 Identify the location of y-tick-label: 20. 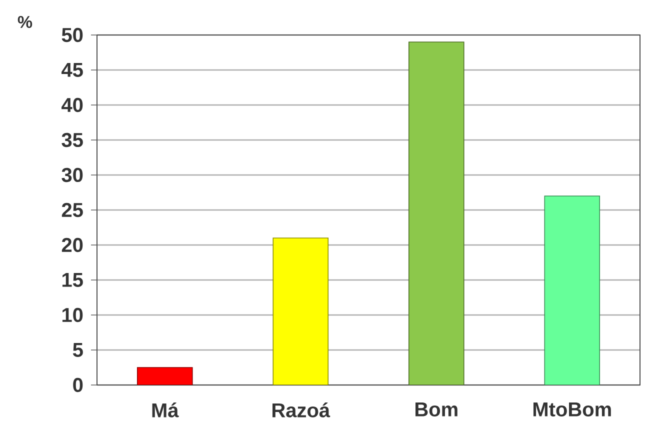
(72, 245).